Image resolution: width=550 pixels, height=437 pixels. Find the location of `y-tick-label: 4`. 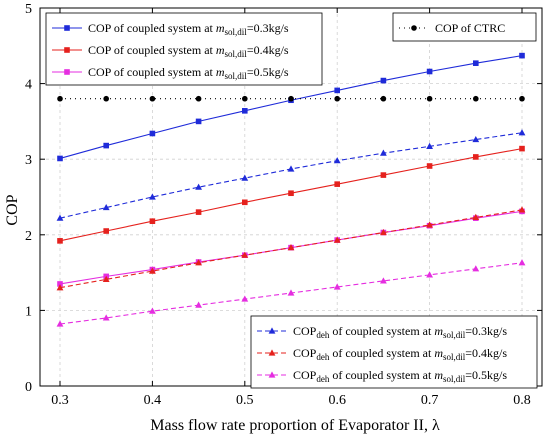

y-tick-label: 4 is located at coordinates (28, 85).